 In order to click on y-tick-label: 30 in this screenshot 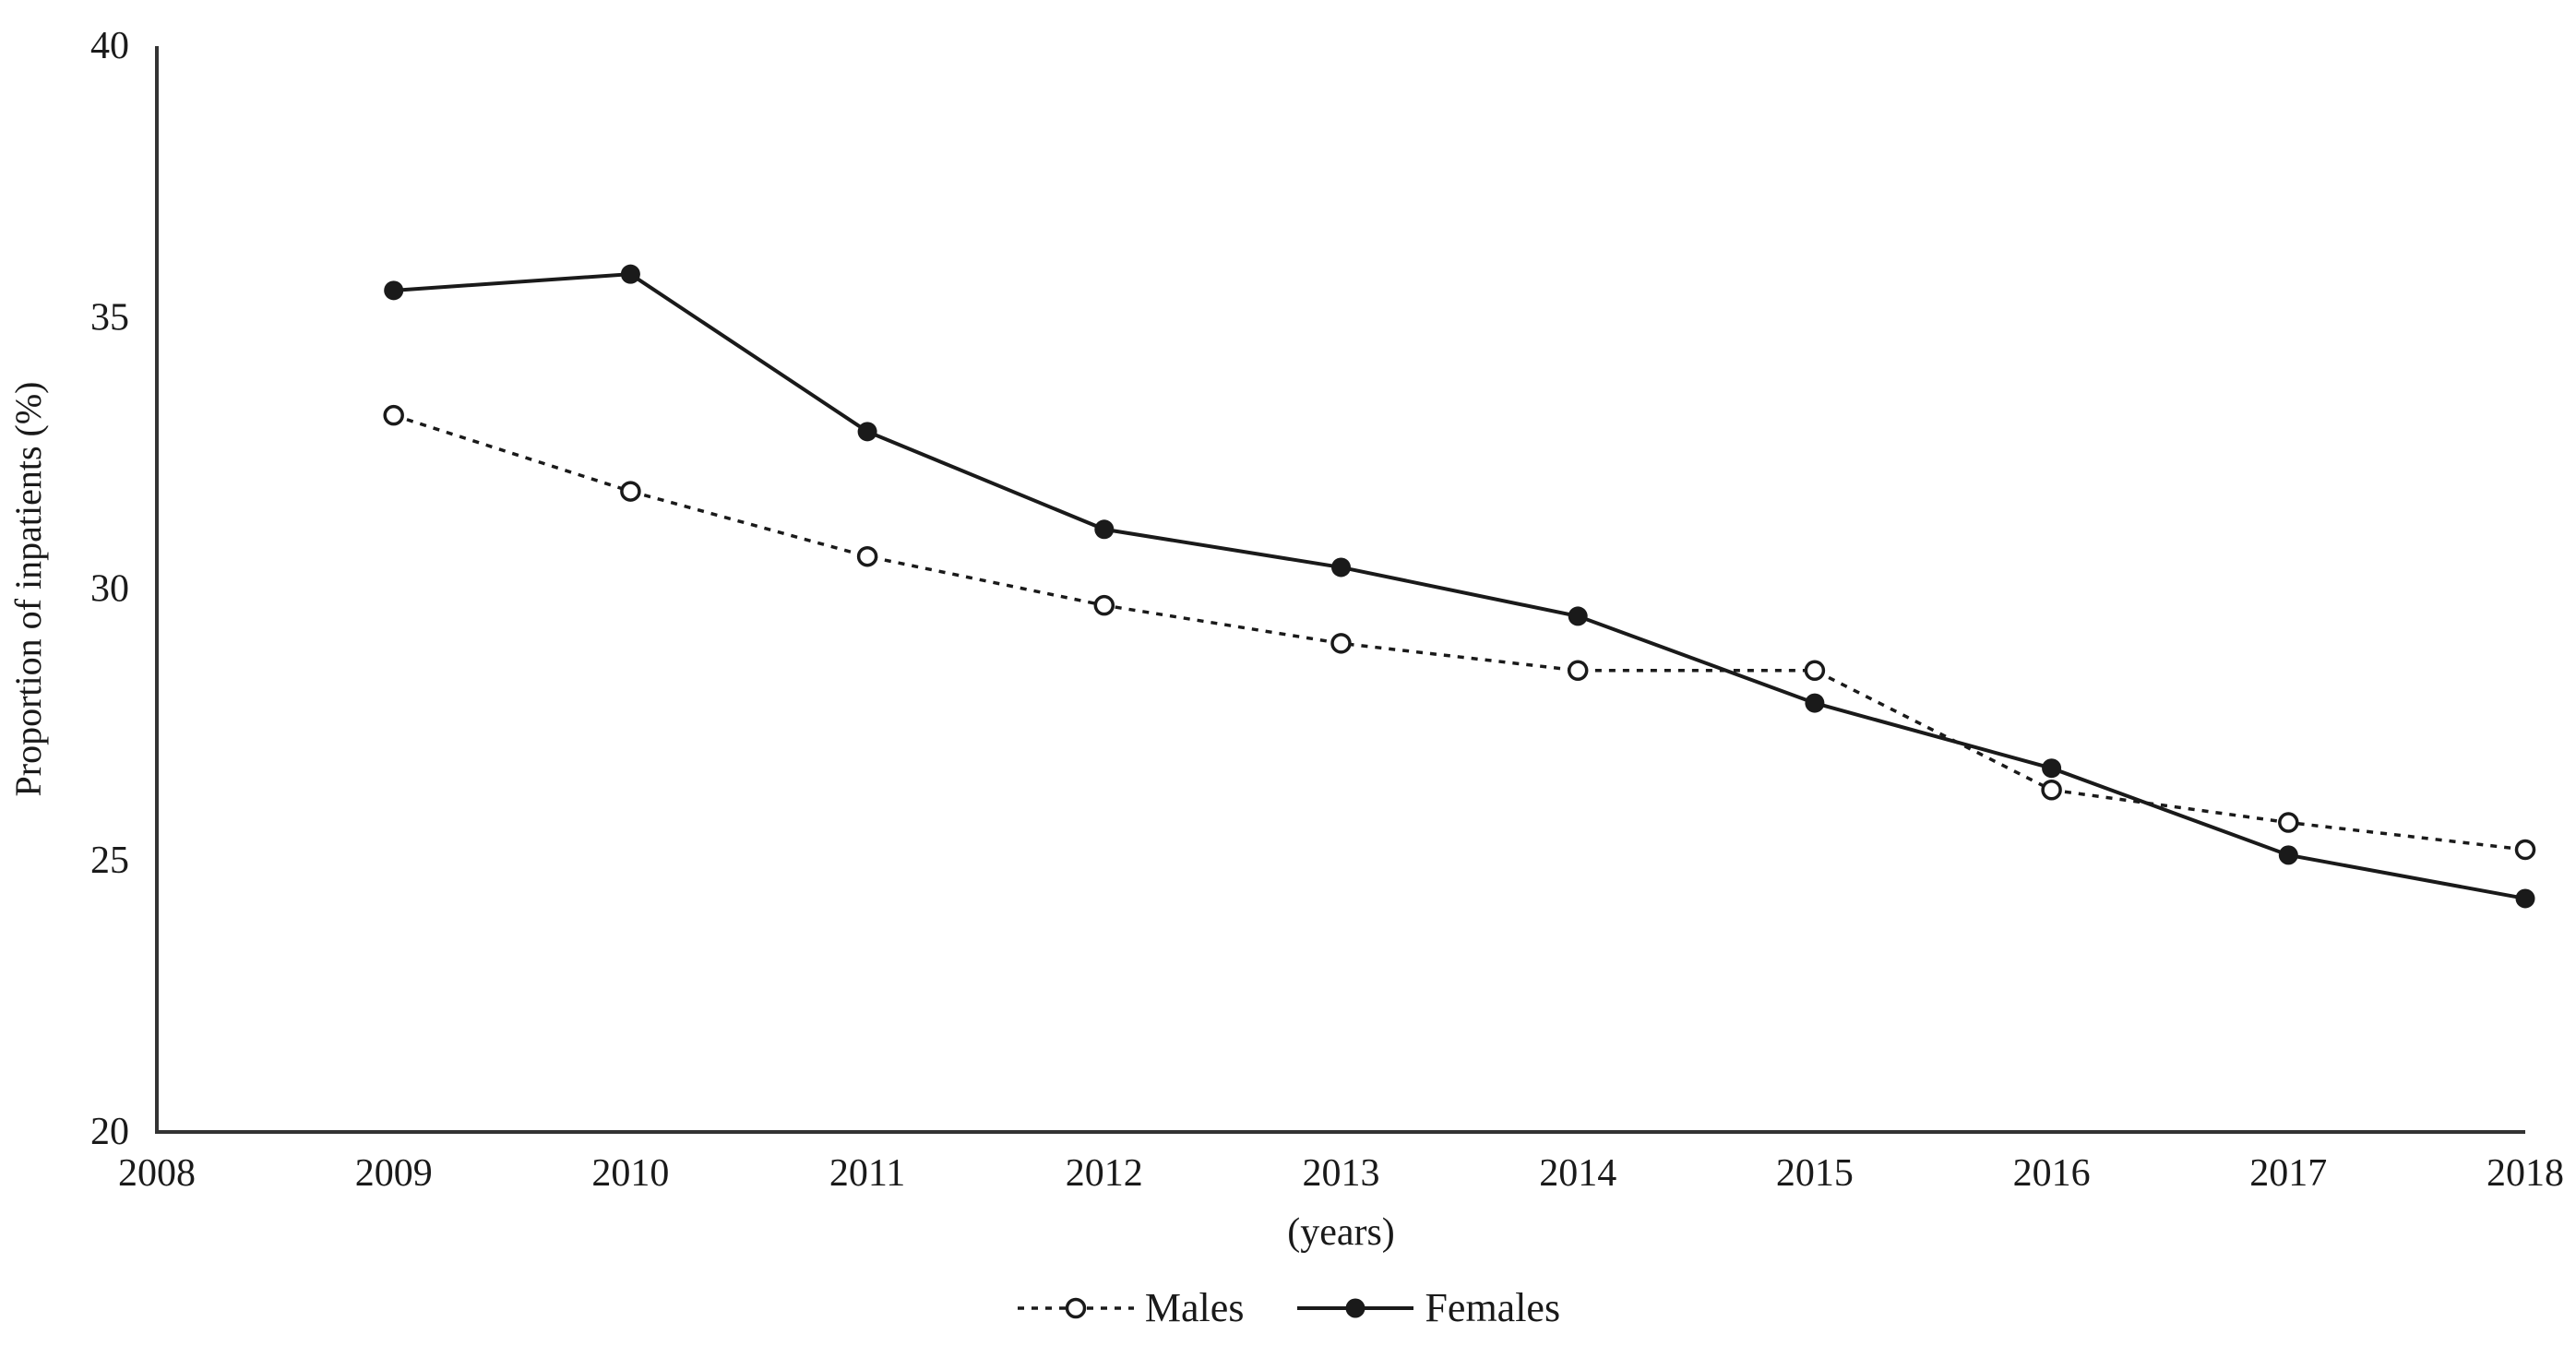, I will do `click(109, 589)`.